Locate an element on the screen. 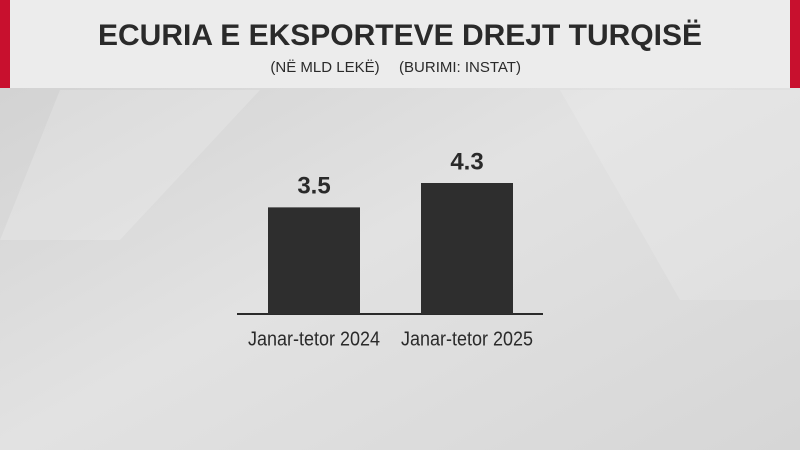  chart-title: ECURIA E EKSPORTEVE DREJT TURQISË is located at coordinates (400, 35).